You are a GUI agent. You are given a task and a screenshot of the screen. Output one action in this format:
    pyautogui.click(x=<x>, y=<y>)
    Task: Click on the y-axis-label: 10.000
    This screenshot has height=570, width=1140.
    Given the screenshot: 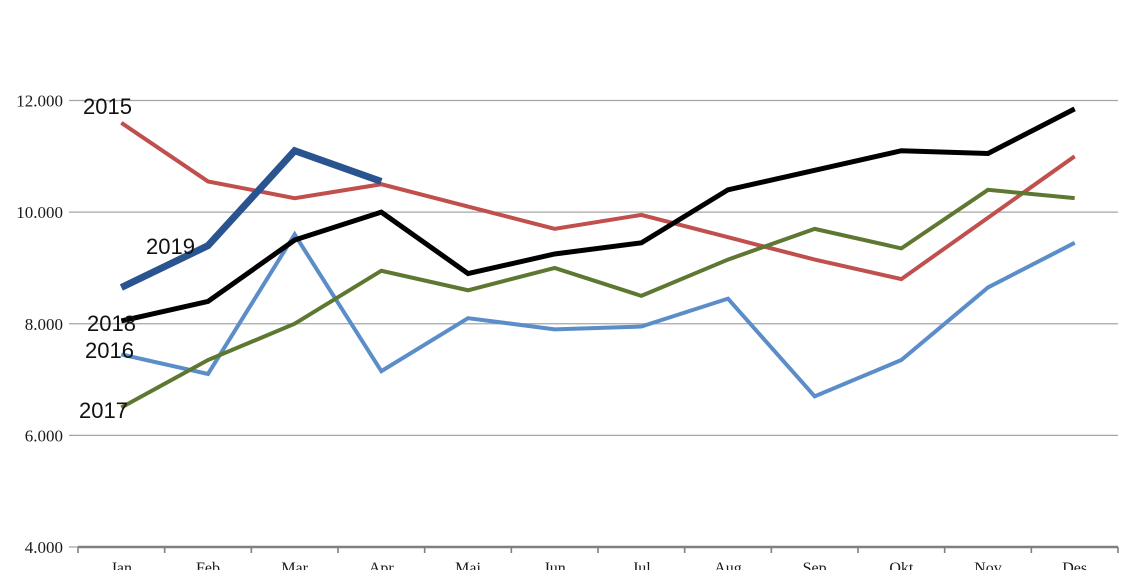 What is the action you would take?
    pyautogui.click(x=39, y=212)
    